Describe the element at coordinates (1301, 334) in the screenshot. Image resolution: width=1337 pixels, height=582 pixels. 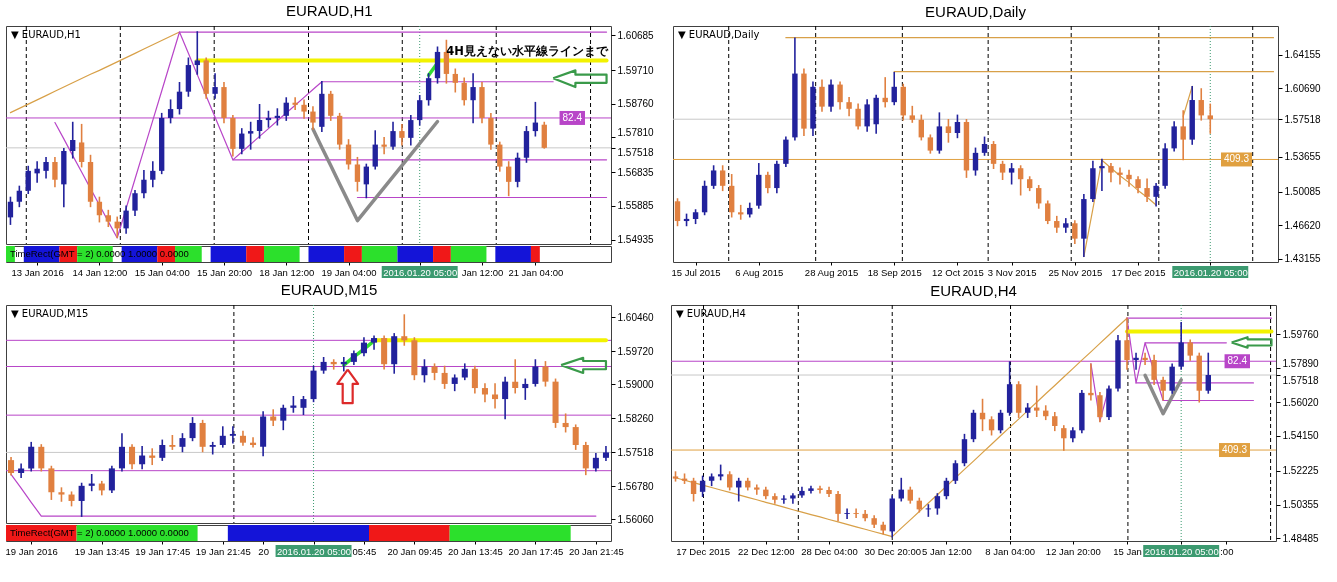
I see `y-tick-label: 1.59760` at that location.